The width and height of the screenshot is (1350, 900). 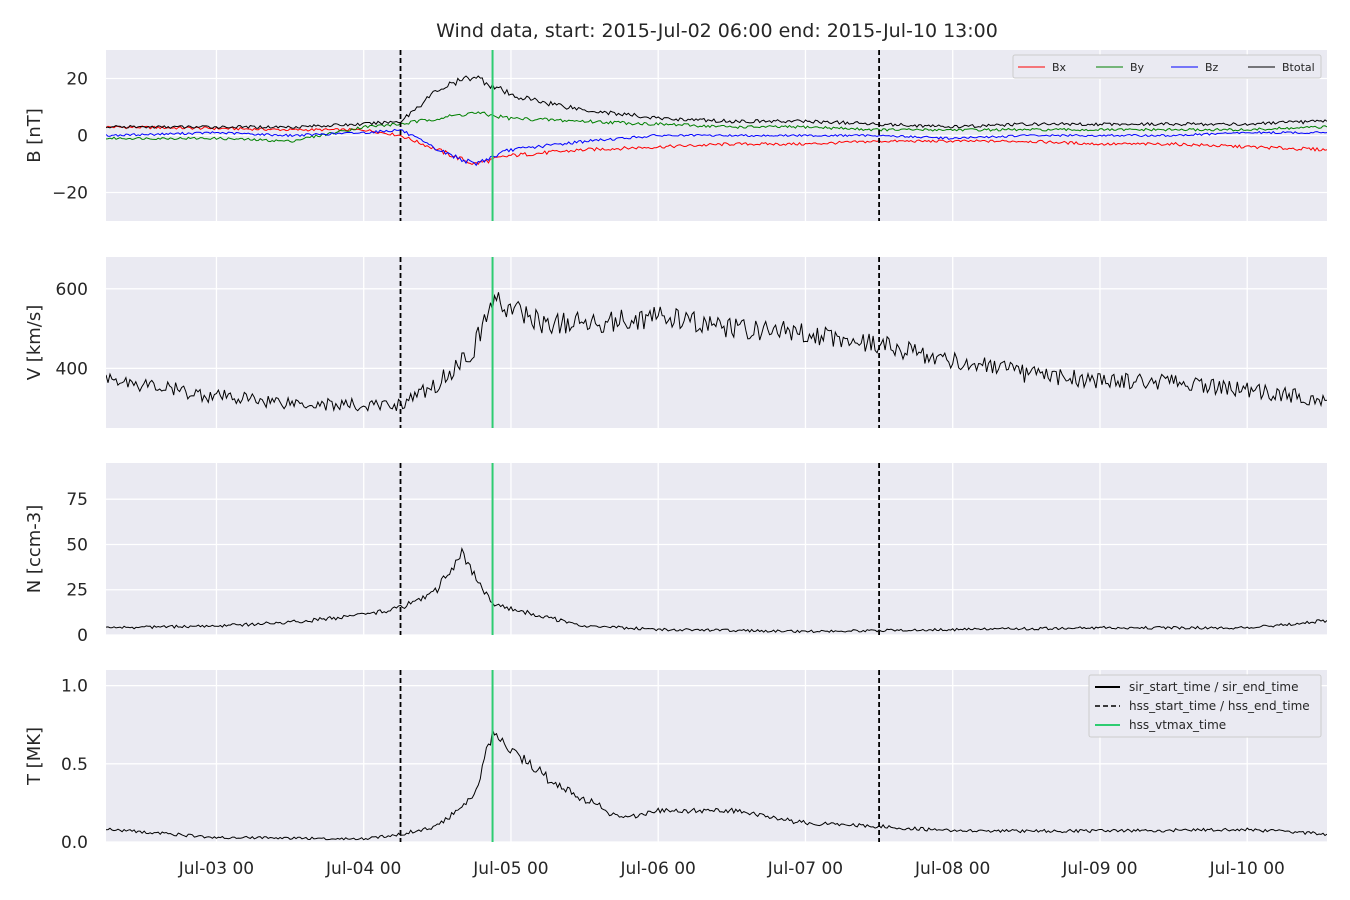 I want to click on x-tick-label: Jul-08 00, so click(x=952, y=869).